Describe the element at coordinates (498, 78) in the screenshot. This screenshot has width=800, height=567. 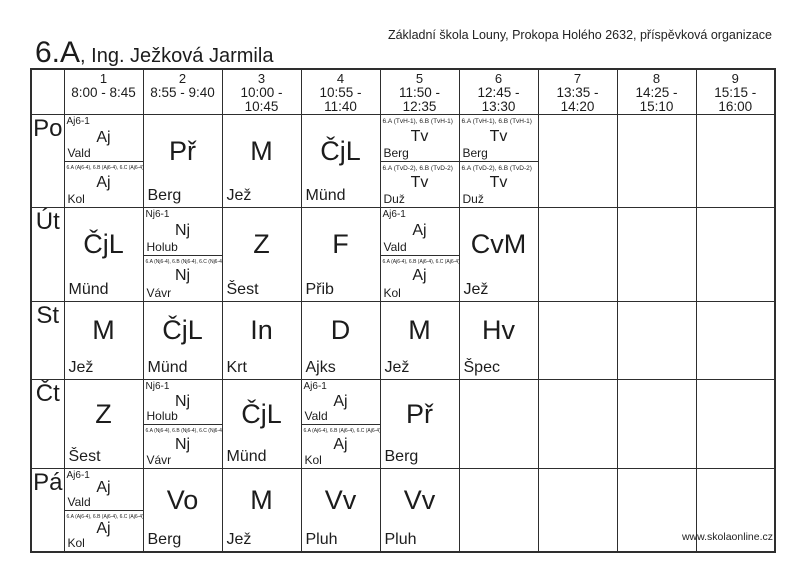
I see `period-number: 6` at that location.